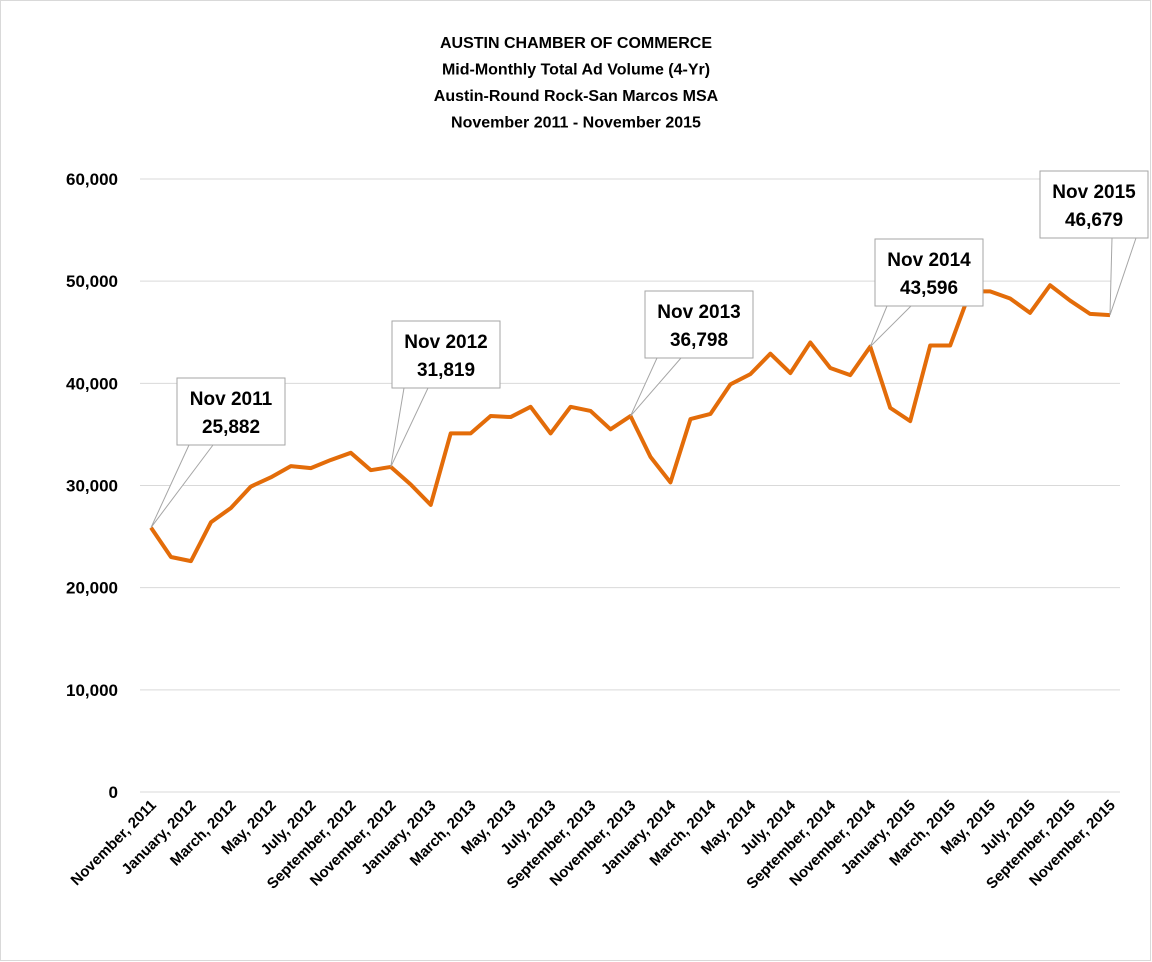 This screenshot has height=962, width=1152. I want to click on data-label: 43,596, so click(929, 288).